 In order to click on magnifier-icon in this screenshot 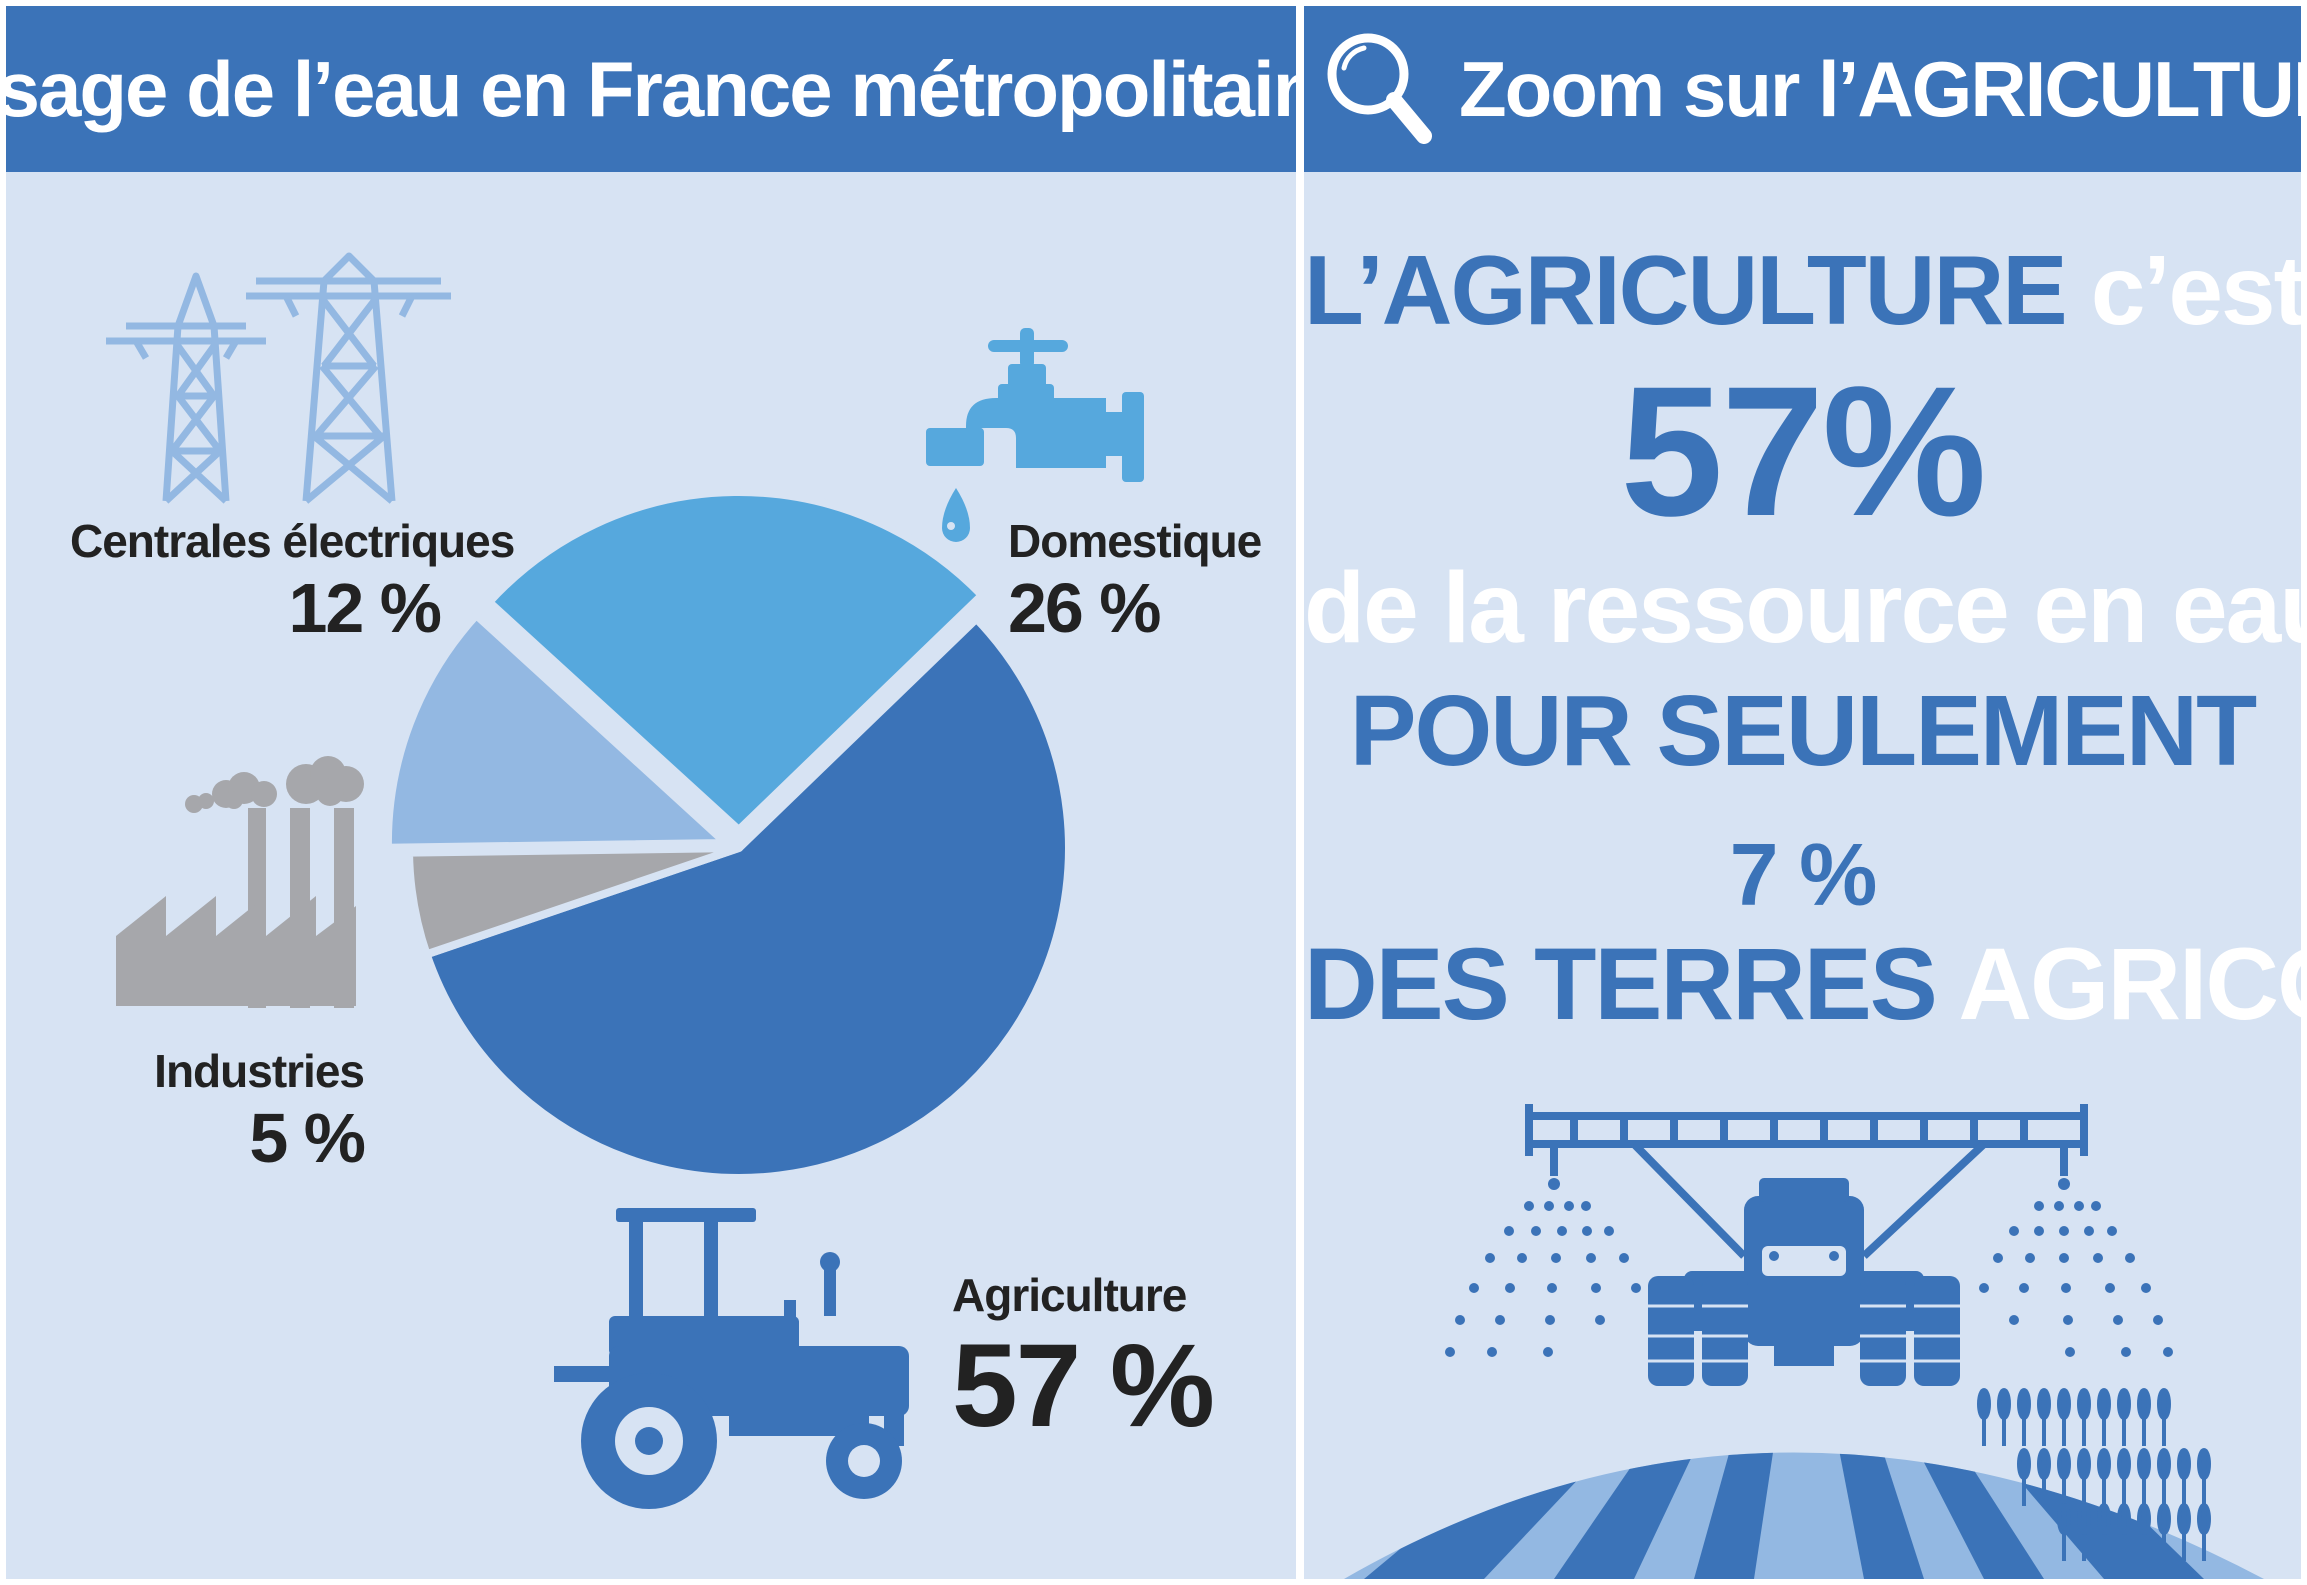, I will do `click(1379, 88)`.